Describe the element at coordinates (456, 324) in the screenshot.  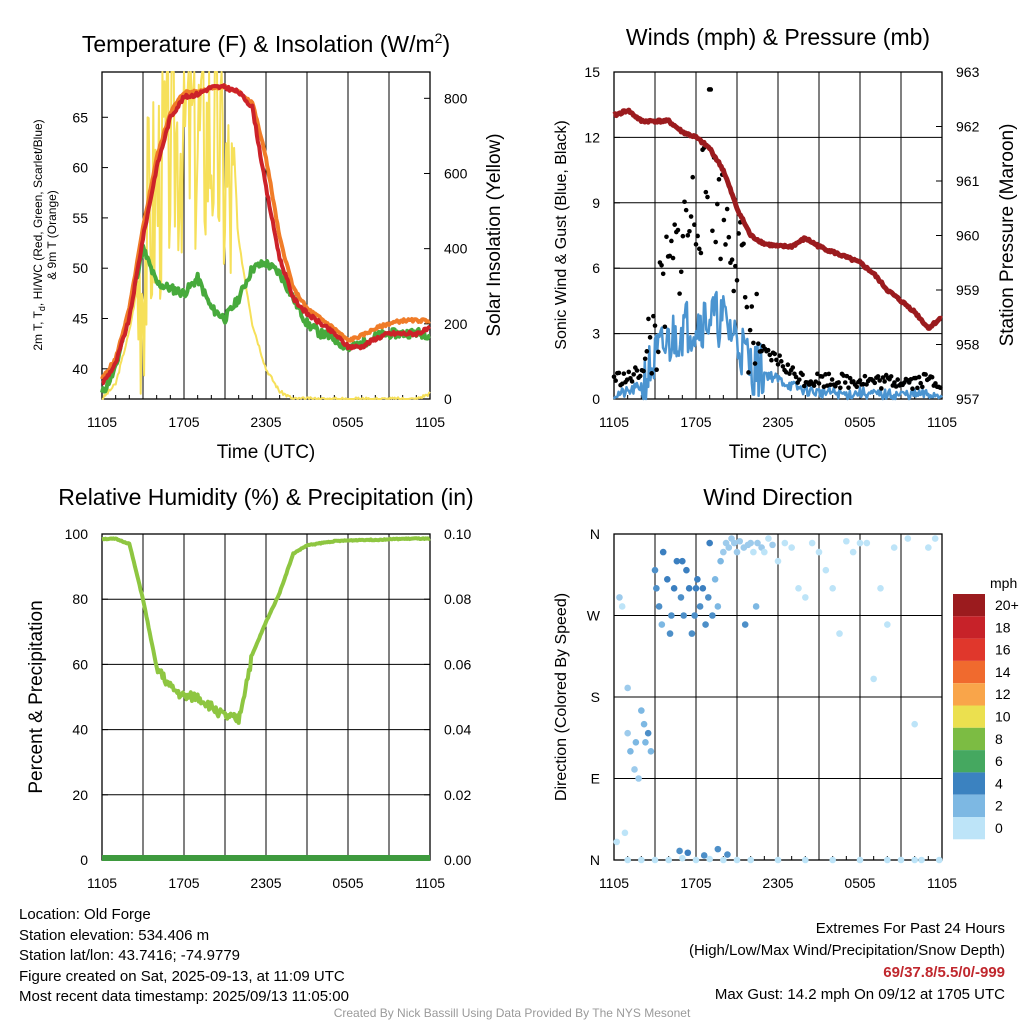
I see `temp-y2-tick-label: 200` at that location.